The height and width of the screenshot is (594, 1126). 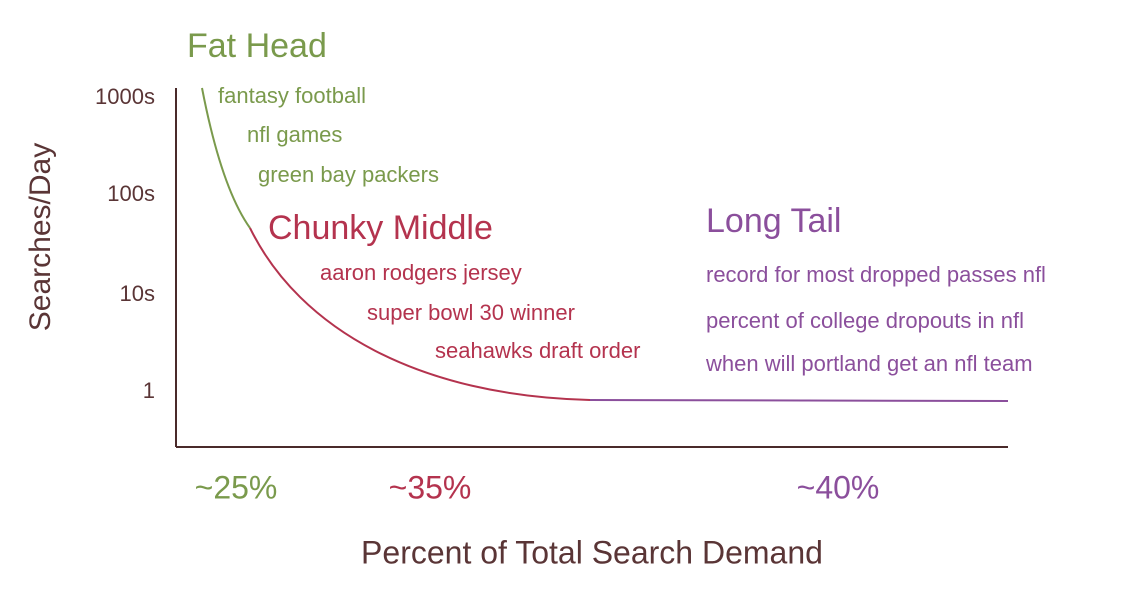 What do you see at coordinates (137, 293) in the screenshot?
I see `y-tick-label: 10s` at bounding box center [137, 293].